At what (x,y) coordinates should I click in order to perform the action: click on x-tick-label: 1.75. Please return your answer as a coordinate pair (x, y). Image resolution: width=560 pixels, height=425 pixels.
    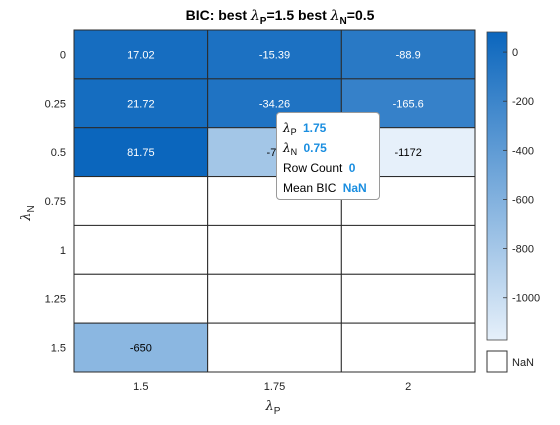
    Looking at the image, I should click on (274, 387).